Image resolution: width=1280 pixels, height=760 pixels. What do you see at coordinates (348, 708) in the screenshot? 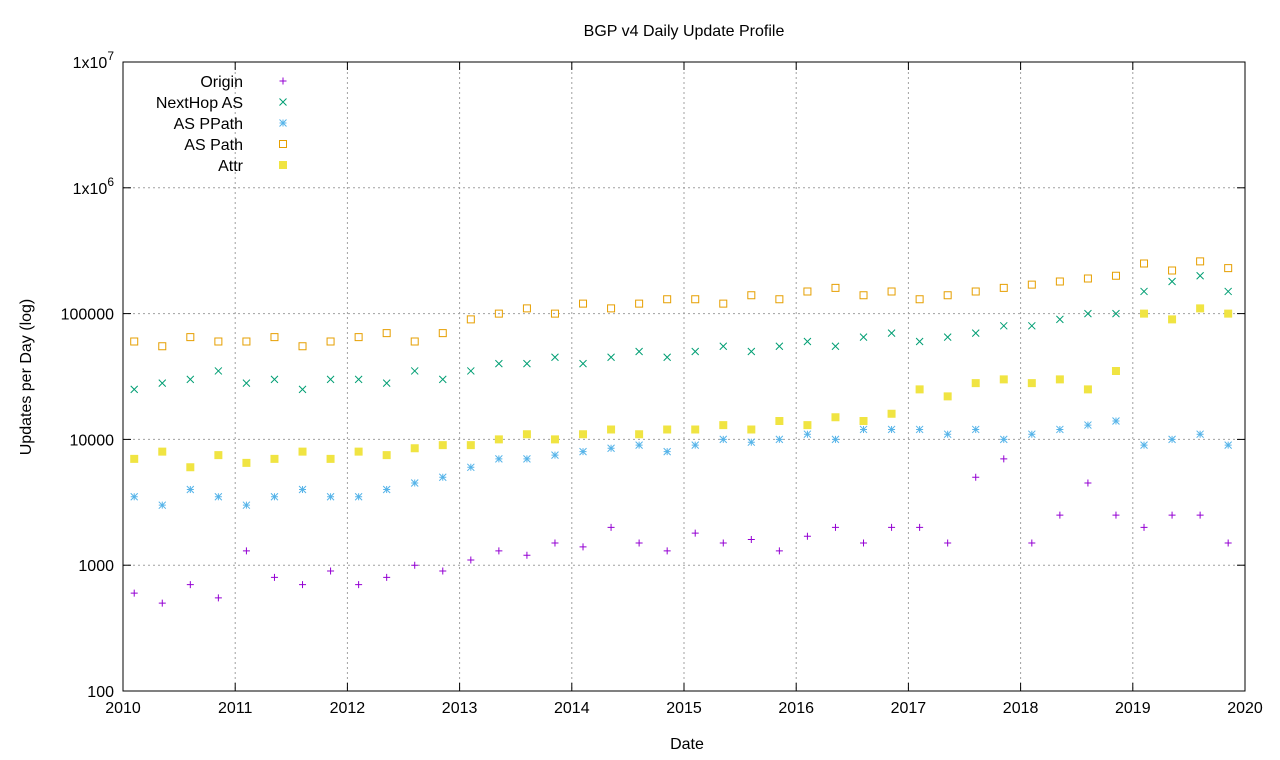
I see `x-tick-label: 2012` at bounding box center [348, 708].